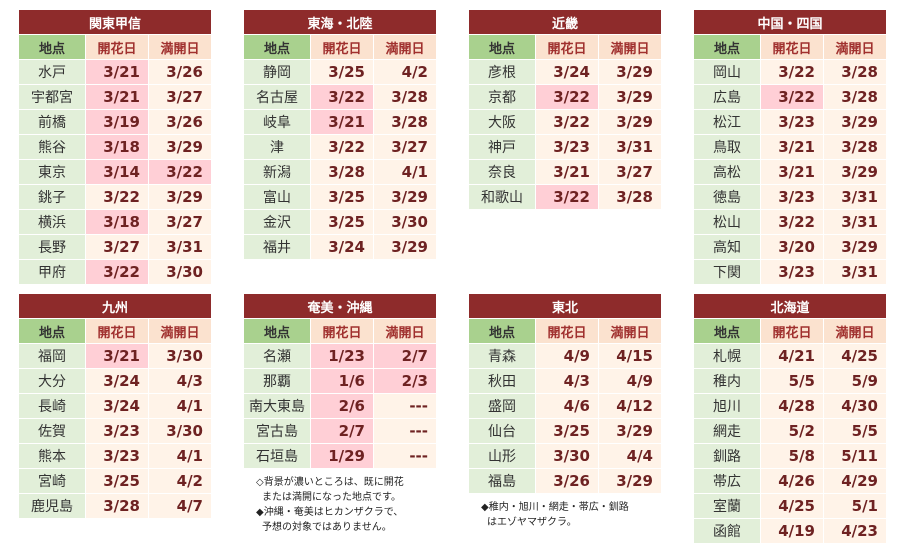  Describe the element at coordinates (340, 306) in the screenshot. I see `table-title: 奄美・沖縄` at that location.